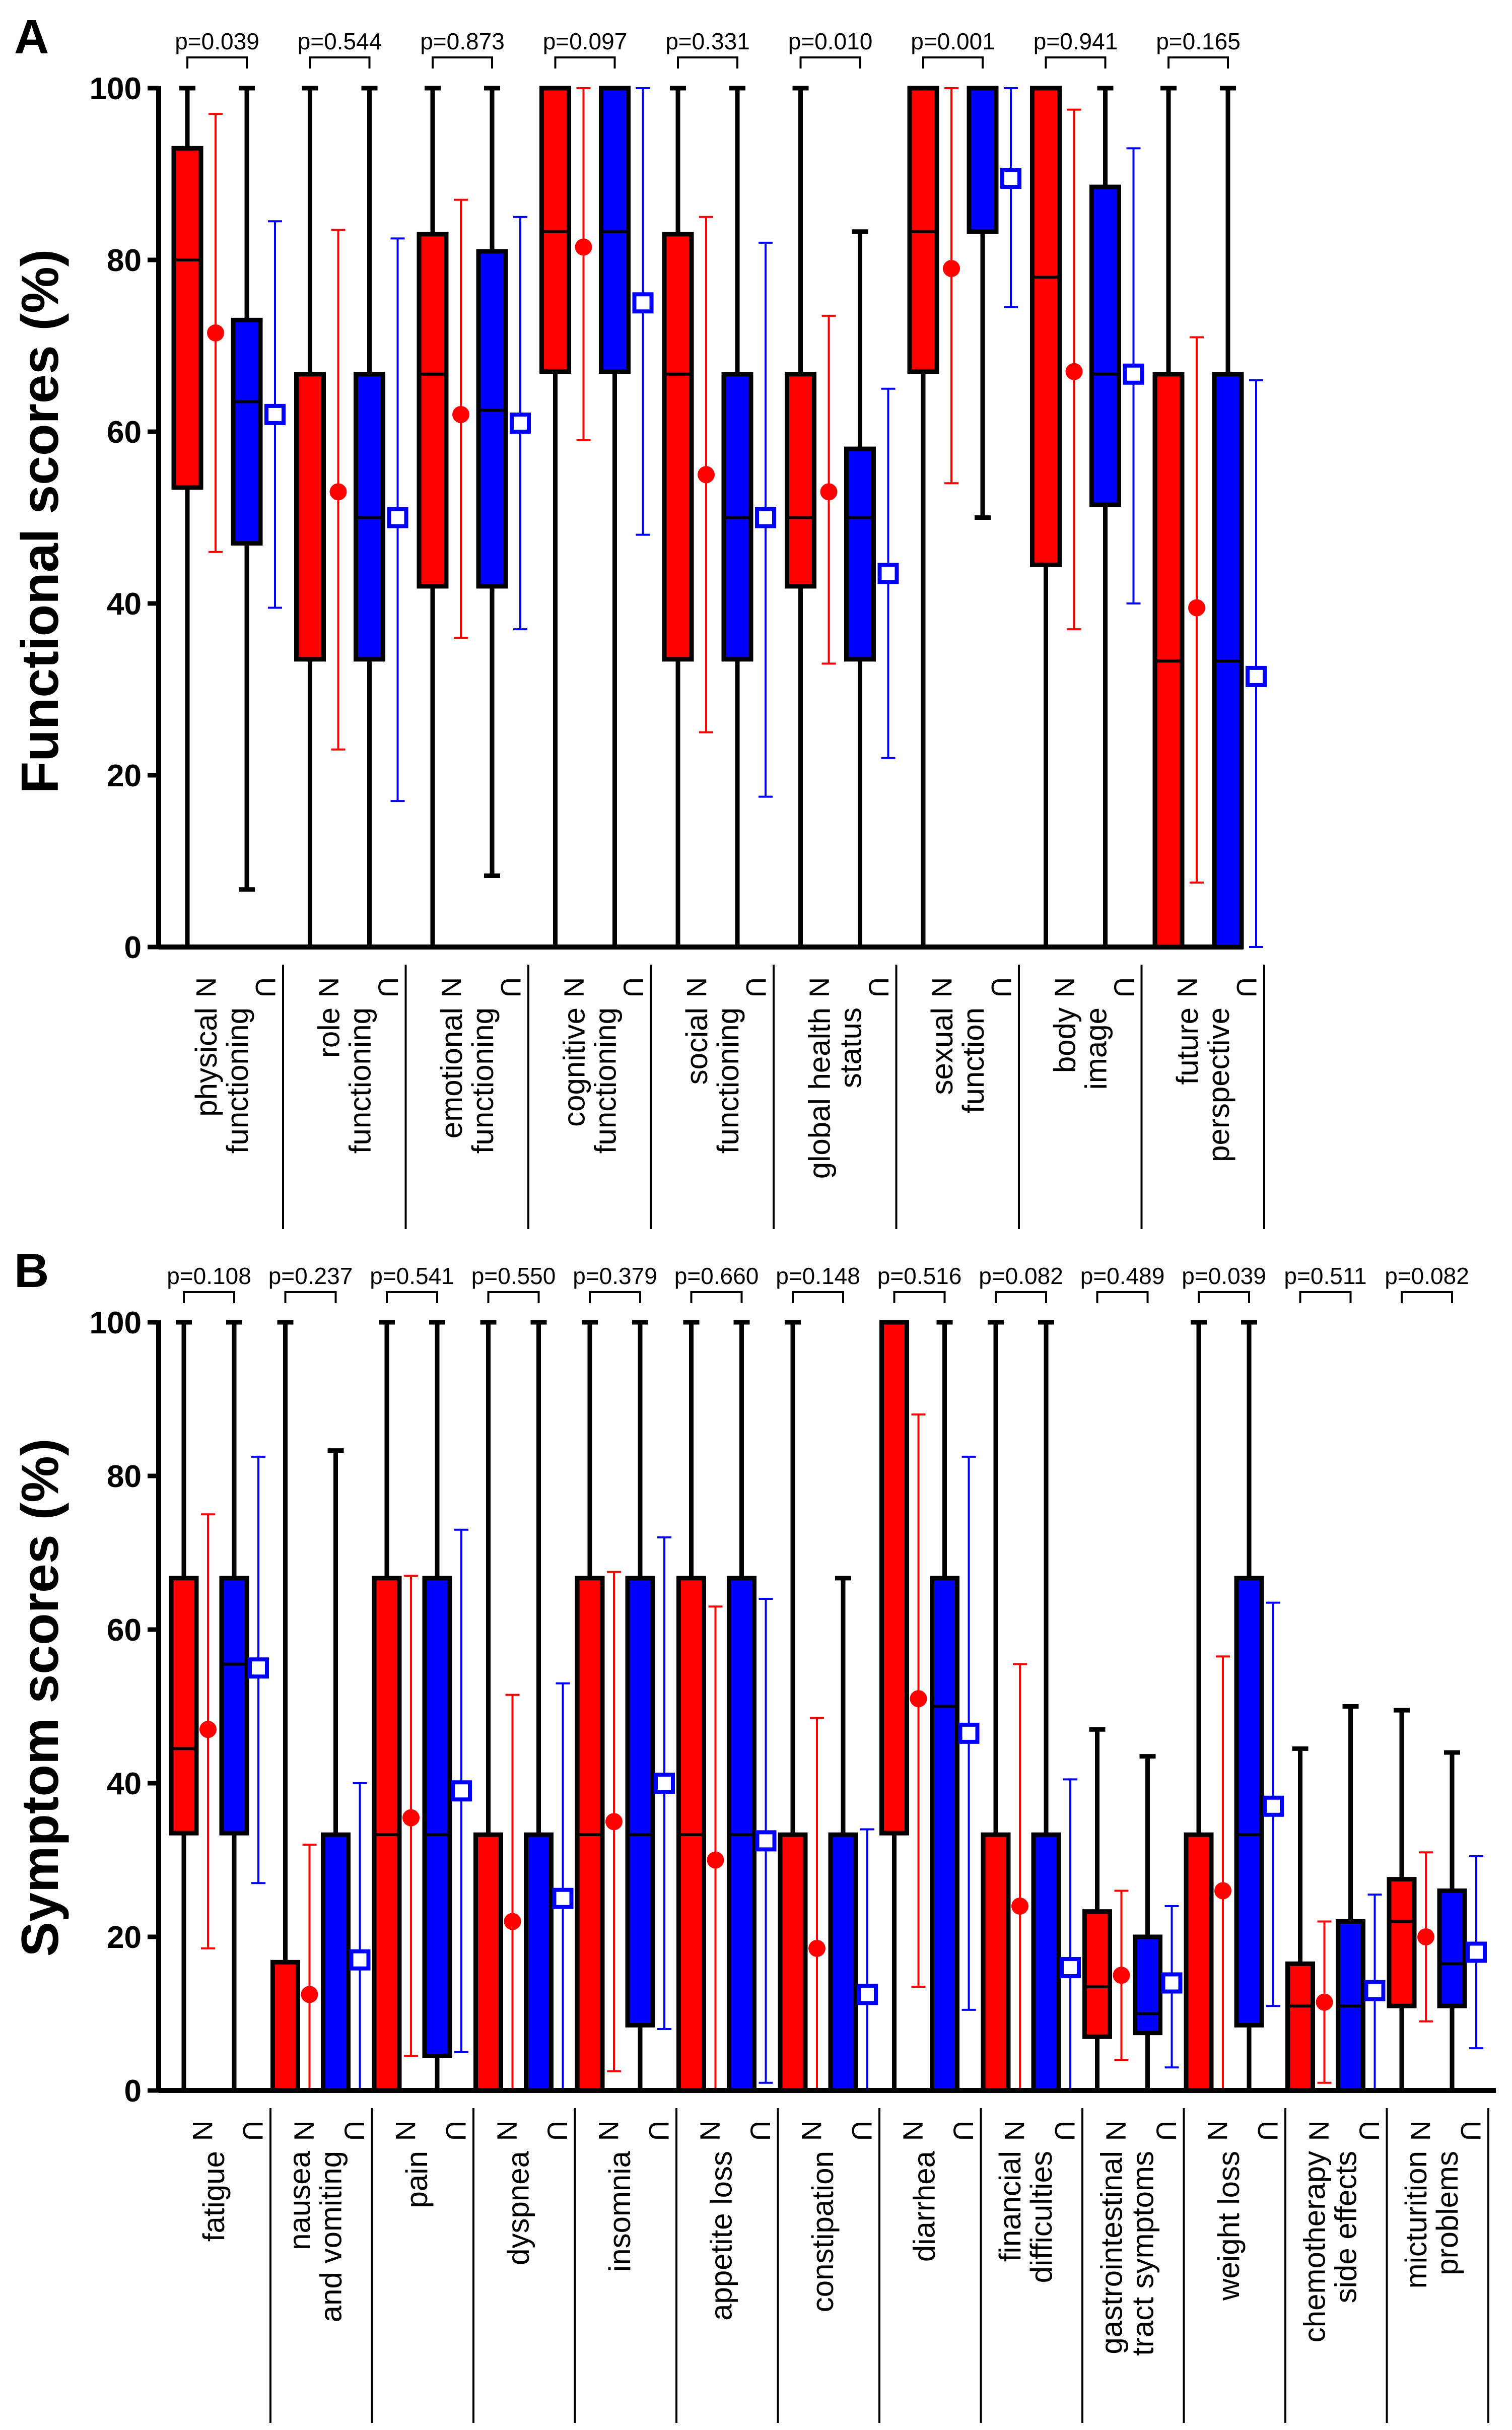  Describe the element at coordinates (1315, 2246) in the screenshot. I see `category-label-line: chemotherapy` at that location.